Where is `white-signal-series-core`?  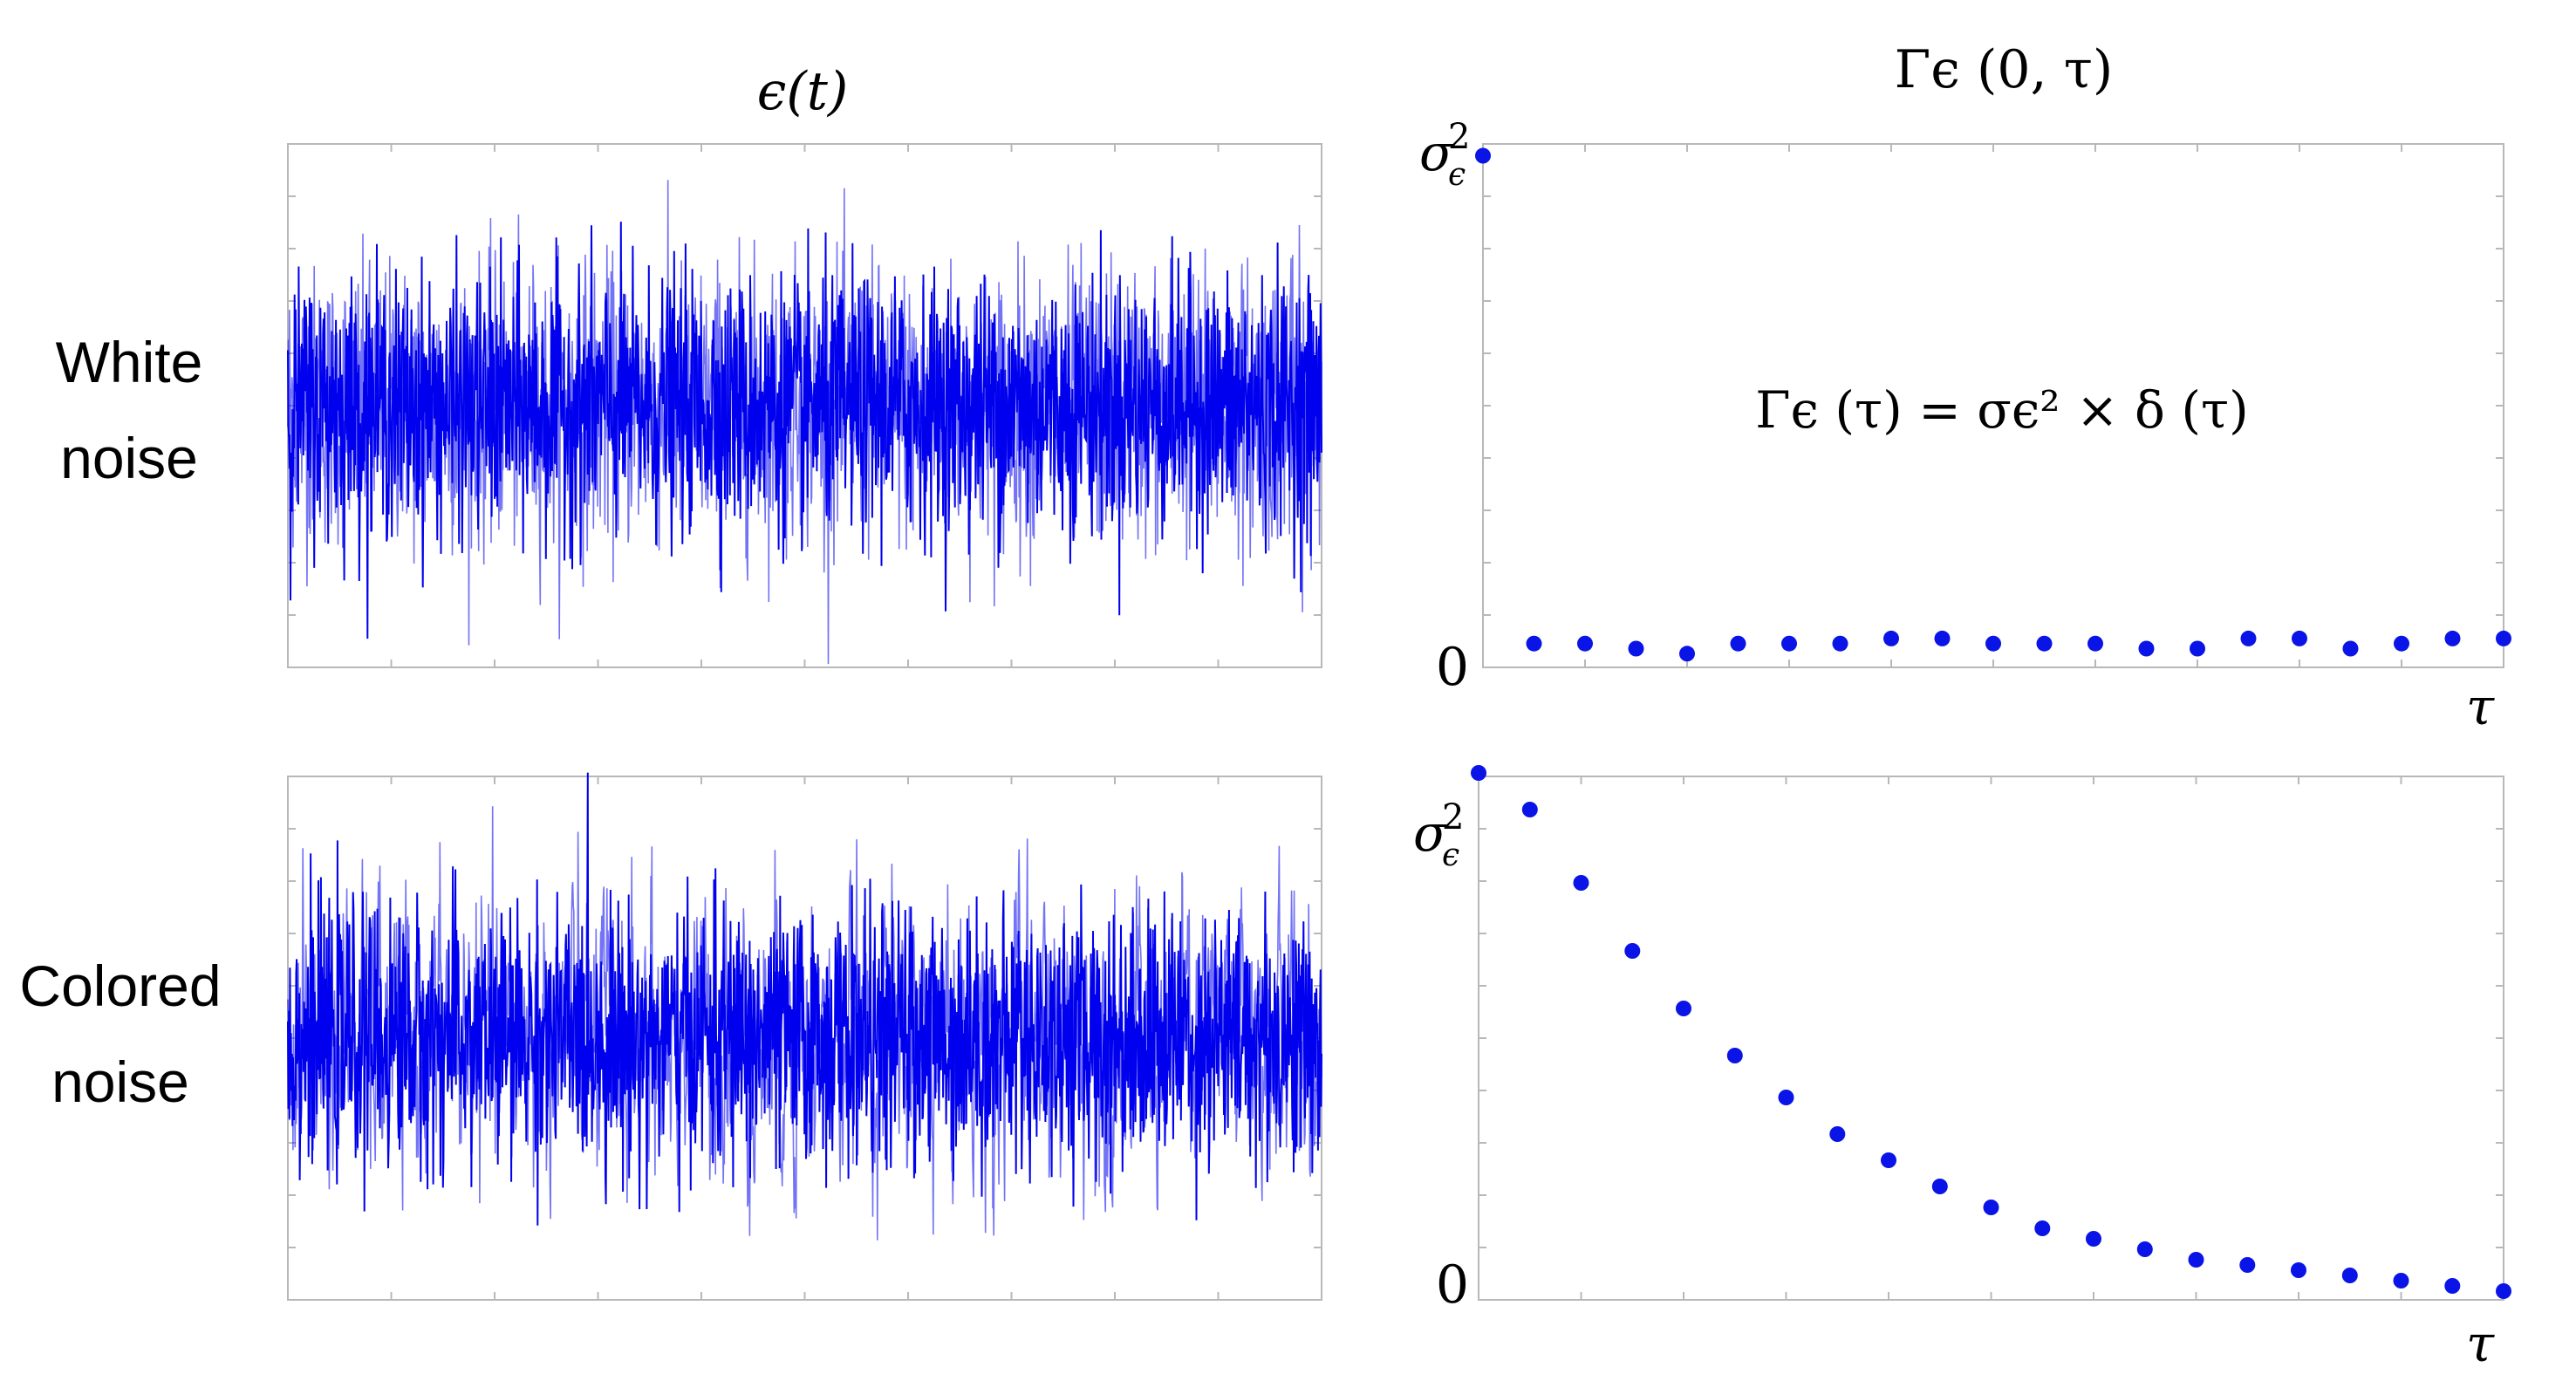 white-signal-series-core is located at coordinates (804, 430).